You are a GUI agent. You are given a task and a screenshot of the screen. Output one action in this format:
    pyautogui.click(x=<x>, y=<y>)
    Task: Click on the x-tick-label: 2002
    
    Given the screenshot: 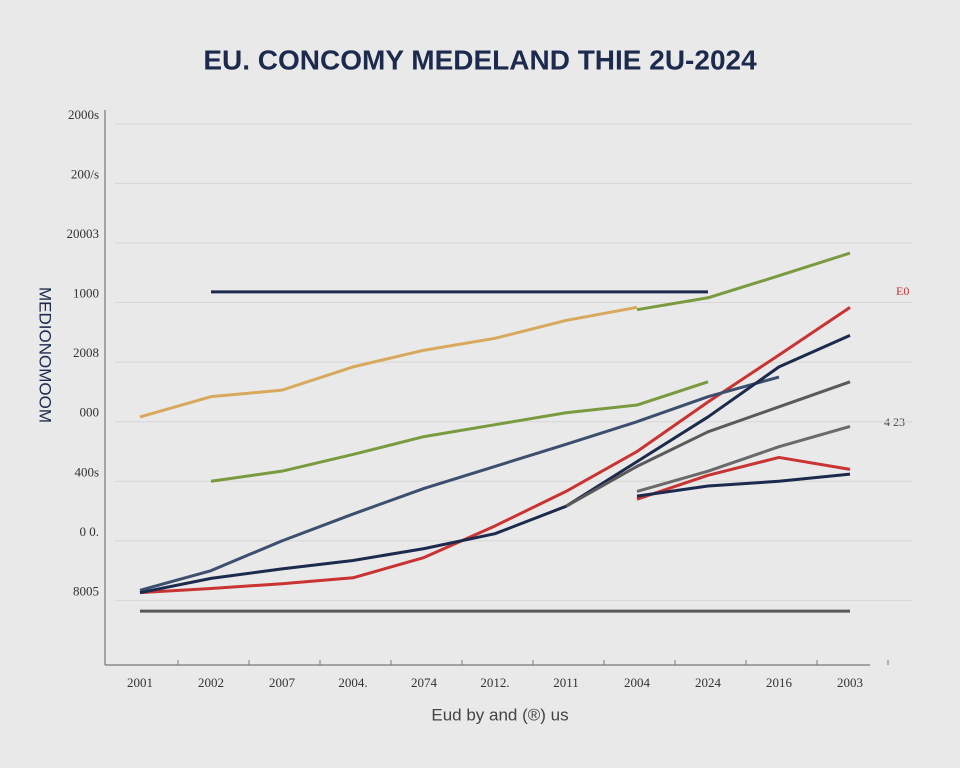 What is the action you would take?
    pyautogui.click(x=211, y=682)
    